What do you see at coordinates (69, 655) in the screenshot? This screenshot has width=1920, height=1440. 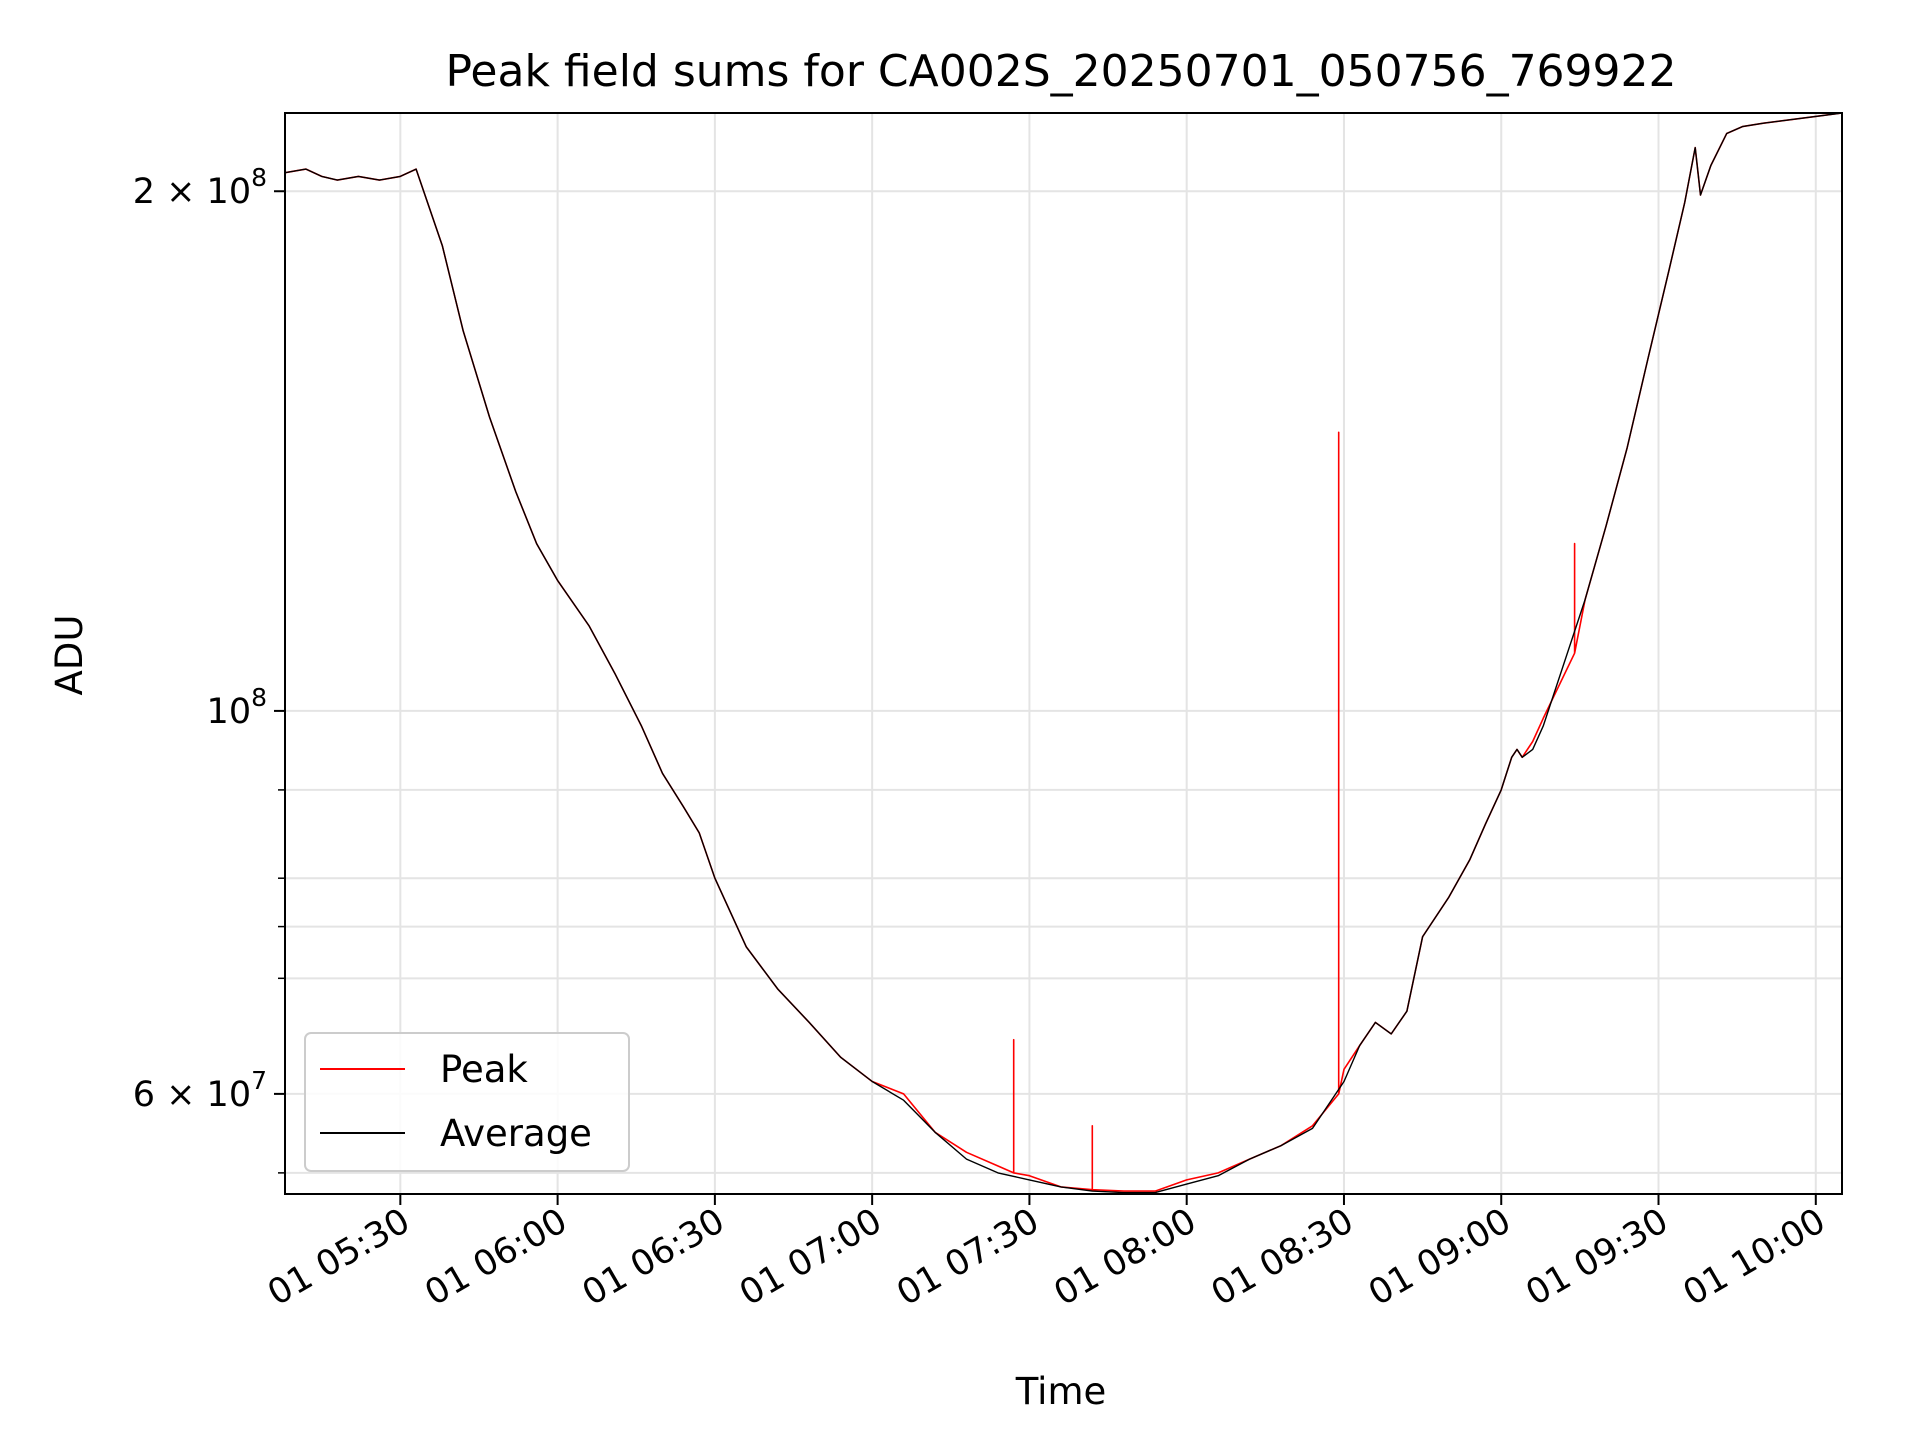 I see `y-axis-label: ADU` at bounding box center [69, 655].